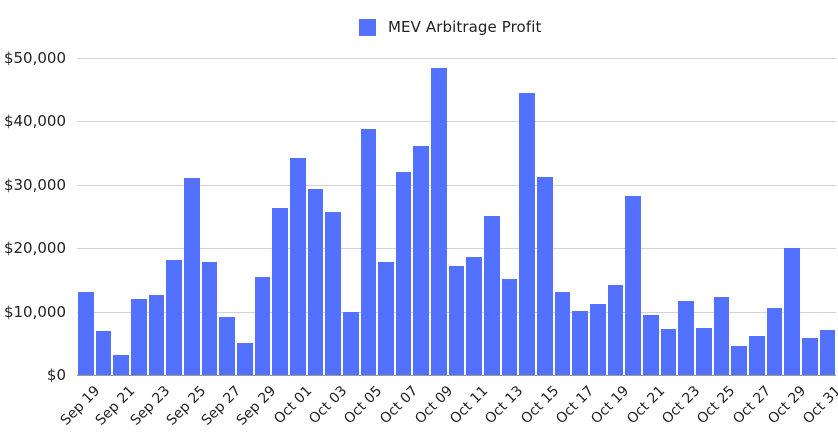 This screenshot has width=838, height=435. What do you see at coordinates (363, 405) in the screenshot?
I see `x-tick-label: Oct 05` at bounding box center [363, 405].